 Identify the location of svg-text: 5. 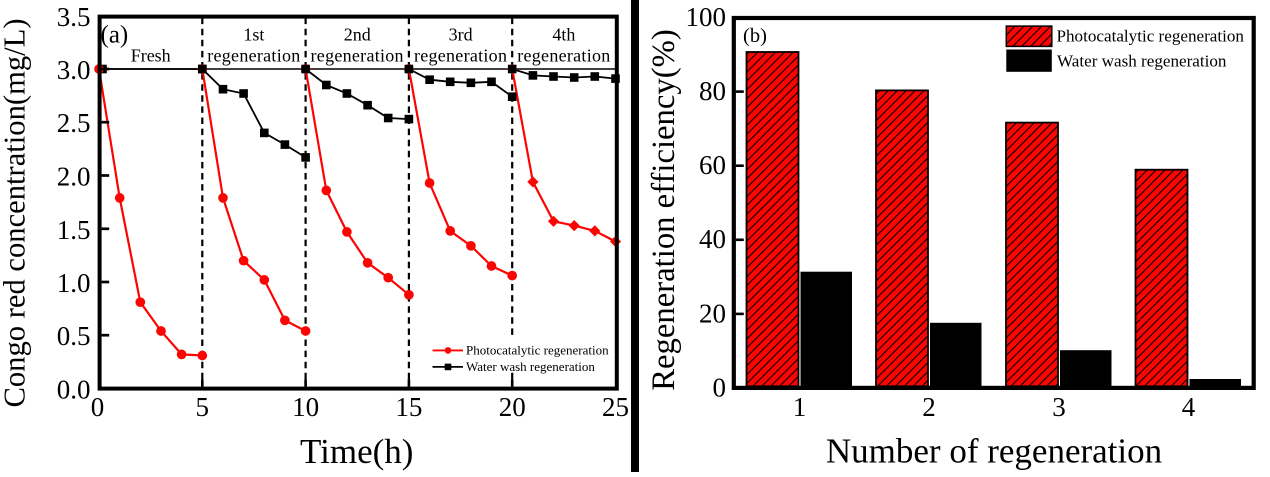
(203, 407).